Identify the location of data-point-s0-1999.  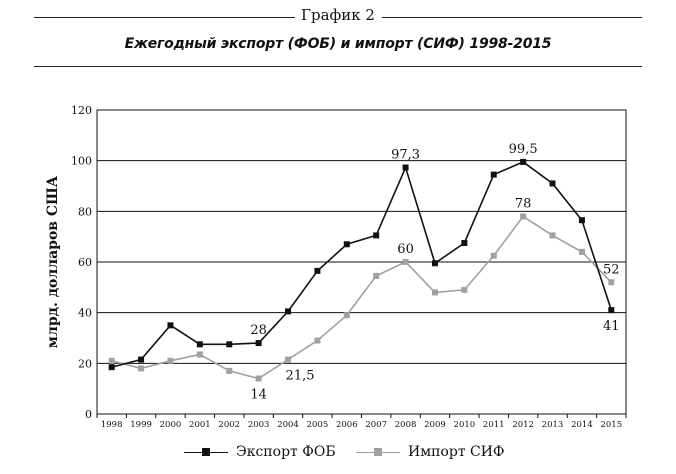
(141, 359).